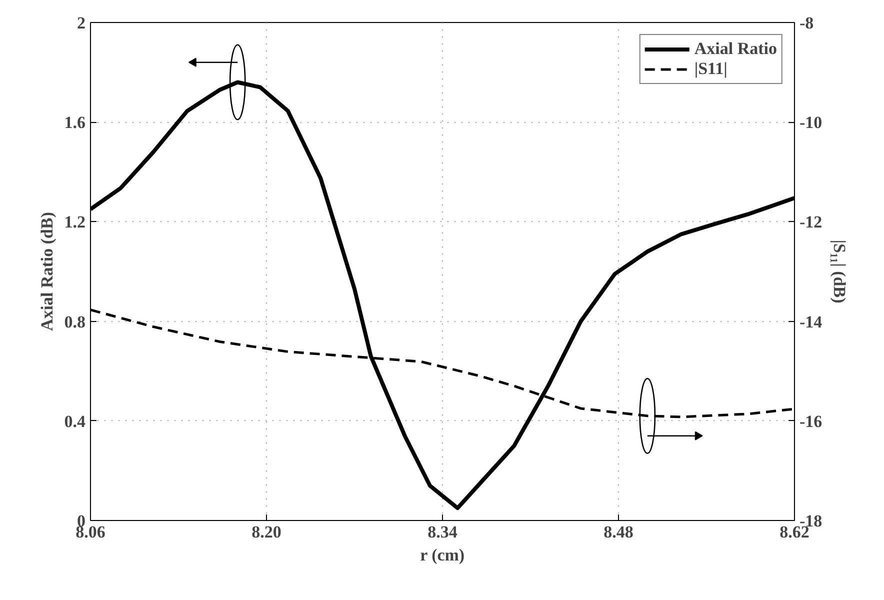 This screenshot has width=884, height=600. Describe the element at coordinates (443, 532) in the screenshot. I see `x-tick-label: 8.34` at that location.